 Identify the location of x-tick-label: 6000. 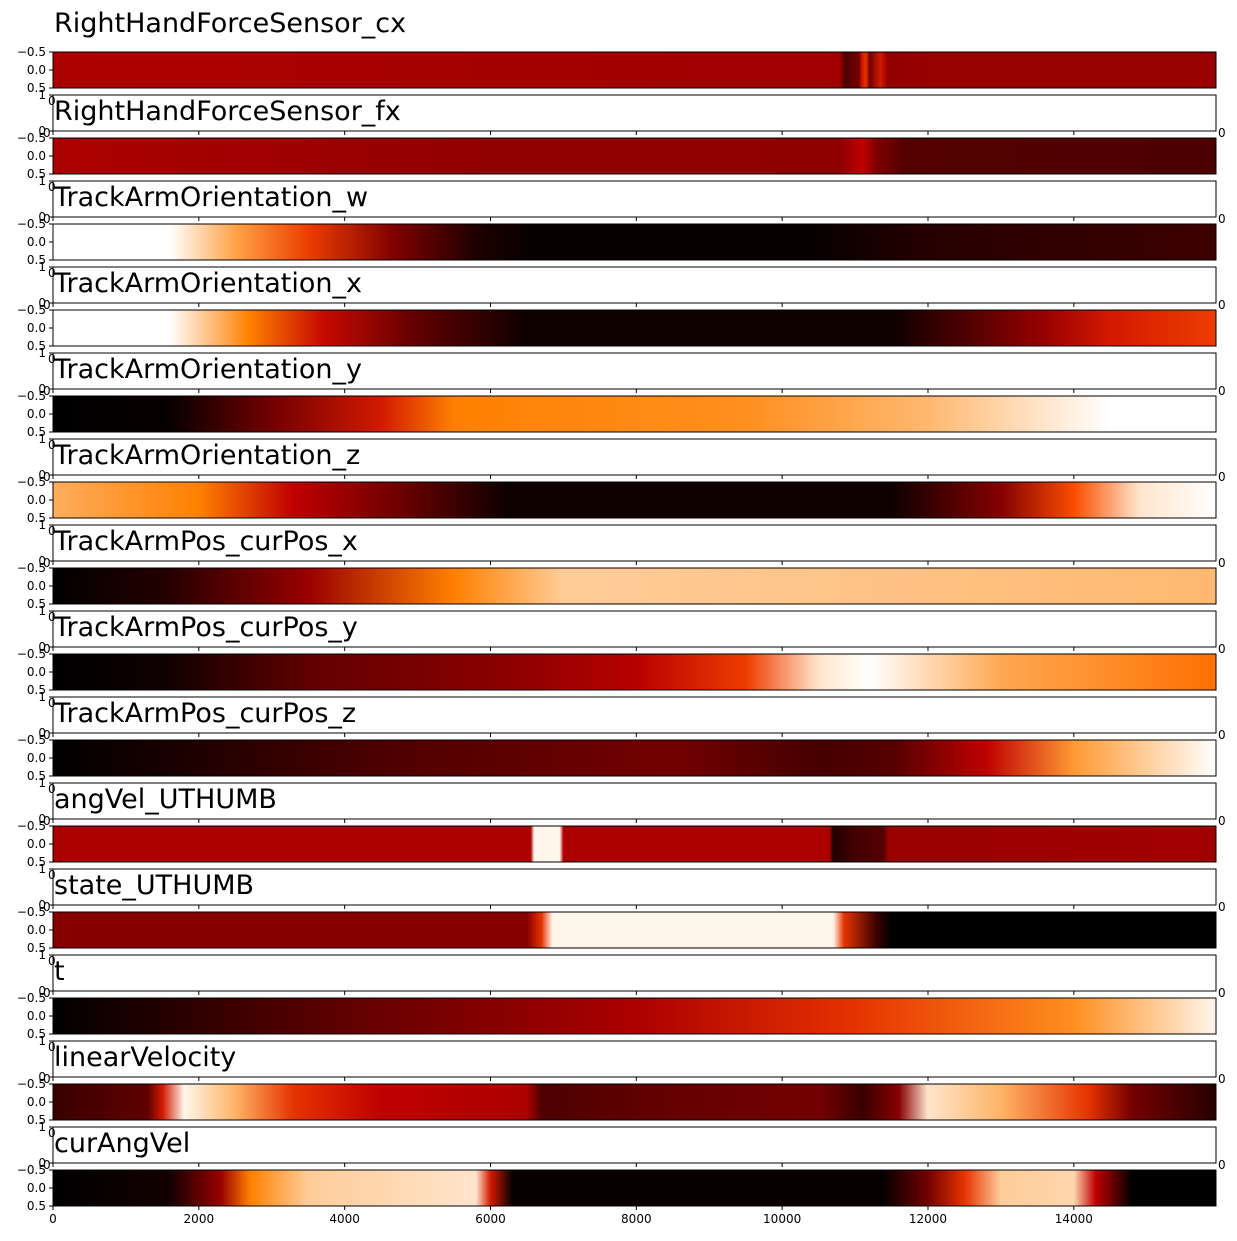
(490, 1219).